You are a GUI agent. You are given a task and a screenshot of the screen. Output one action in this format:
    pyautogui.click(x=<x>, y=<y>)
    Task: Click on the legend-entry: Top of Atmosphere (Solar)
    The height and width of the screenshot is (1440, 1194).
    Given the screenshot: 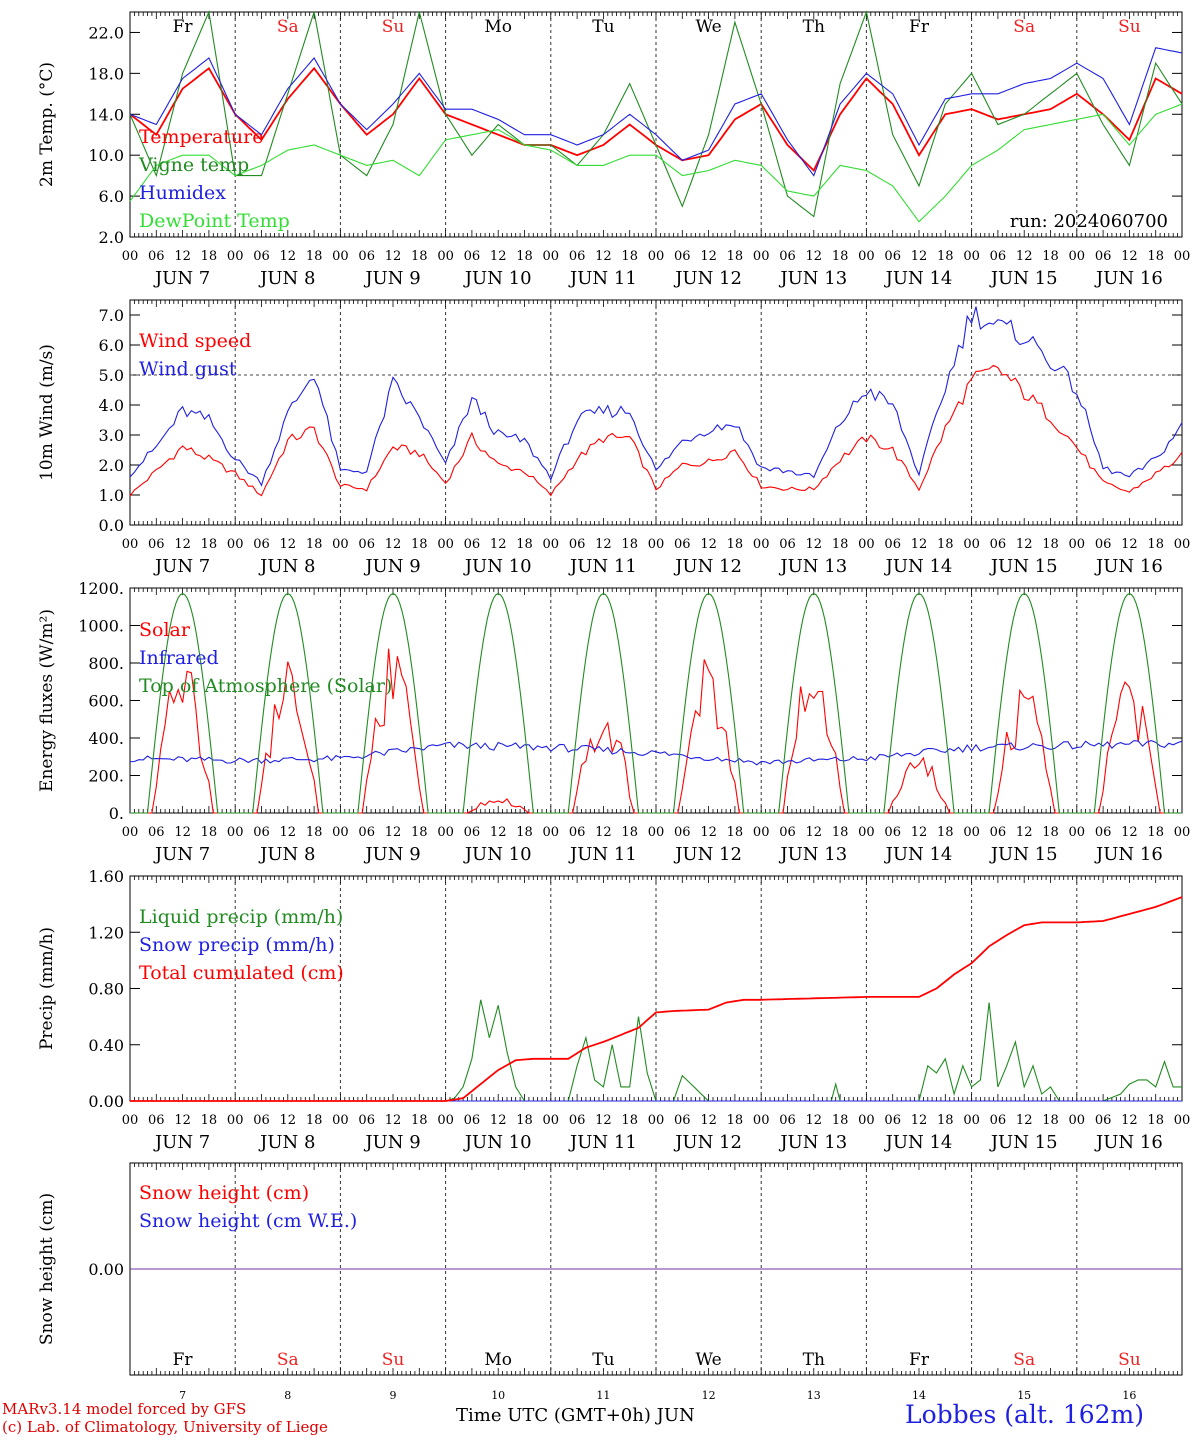 What is the action you would take?
    pyautogui.click(x=265, y=686)
    